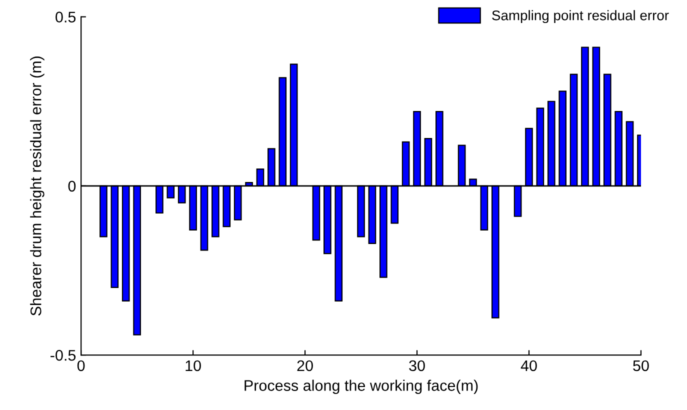 This screenshot has width=687, height=410. Describe the element at coordinates (193, 366) in the screenshot. I see `x-tick-label: 10` at that location.